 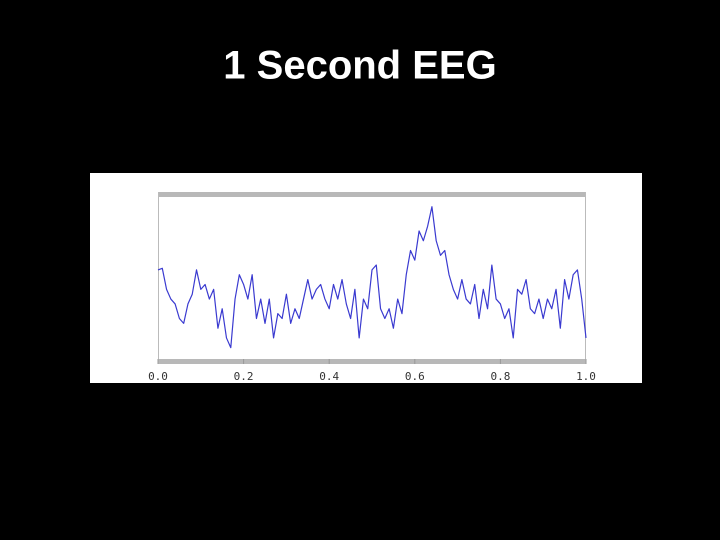 I want to click on frame-top, so click(x=372, y=194).